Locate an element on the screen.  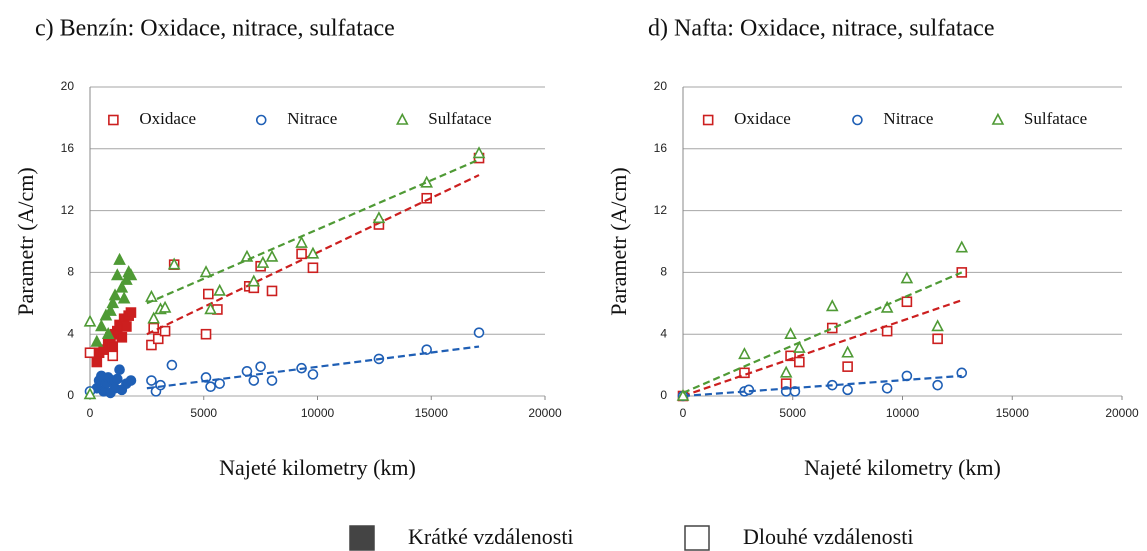
chart-title: c) Benzín: Oxidace, nitrace, sulfatace is located at coordinates (215, 29).